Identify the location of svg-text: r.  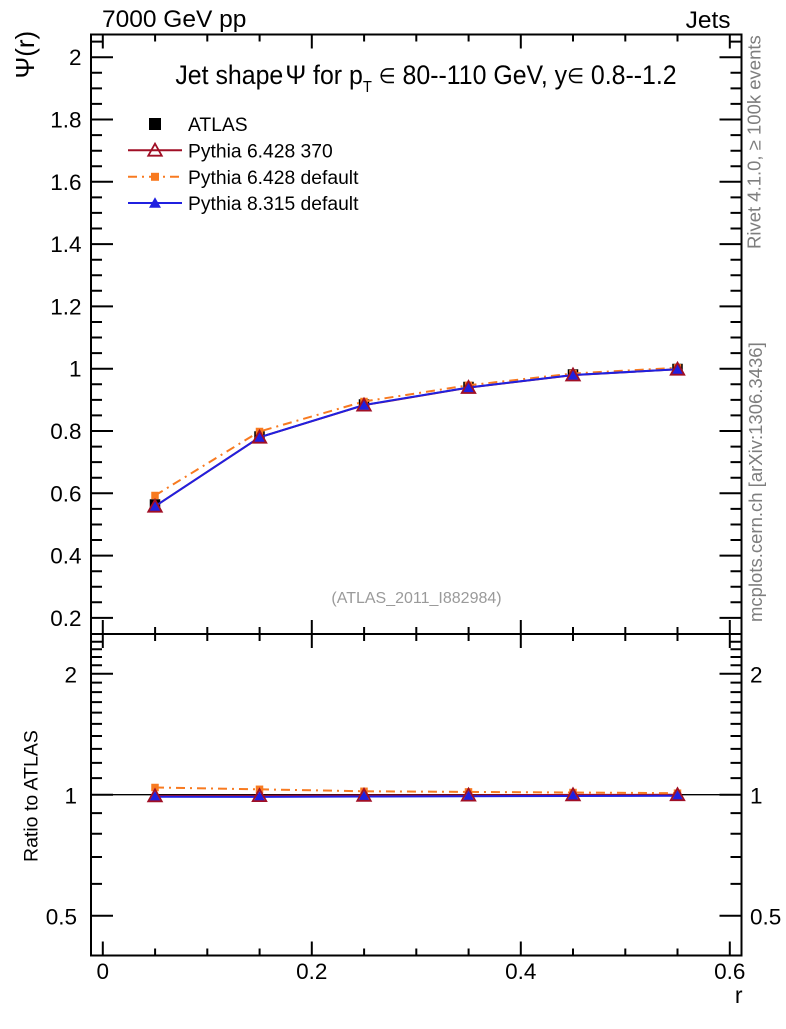
(739, 995).